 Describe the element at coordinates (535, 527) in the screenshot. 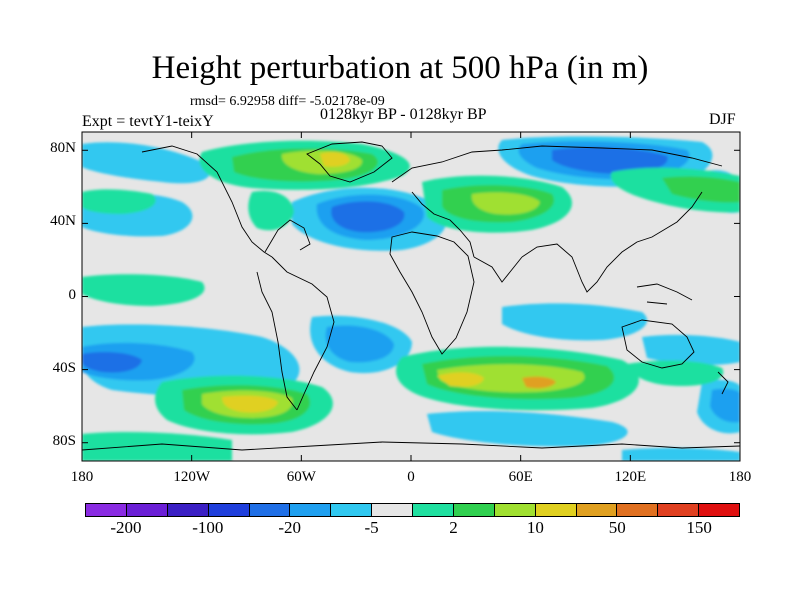

I see `colorbar-label: 10` at that location.